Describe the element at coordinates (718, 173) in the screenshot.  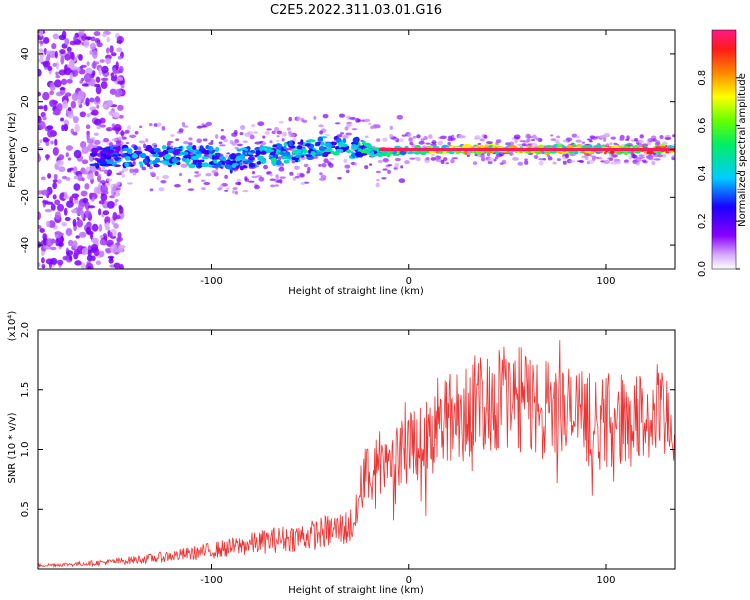
I see `colorbar-ticks: 0.0 0.2 0.4 0.6 0.8` at that location.